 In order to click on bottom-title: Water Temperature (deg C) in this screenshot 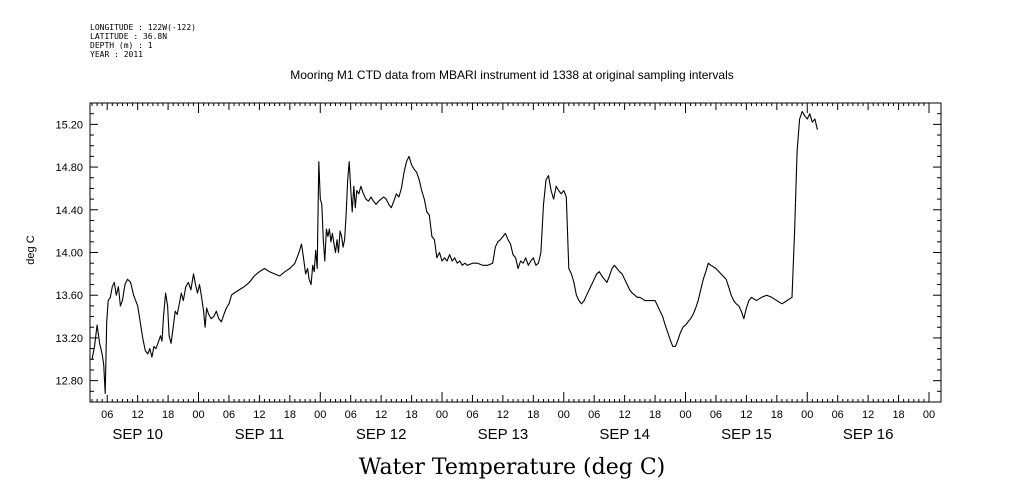, I will do `click(512, 467)`.